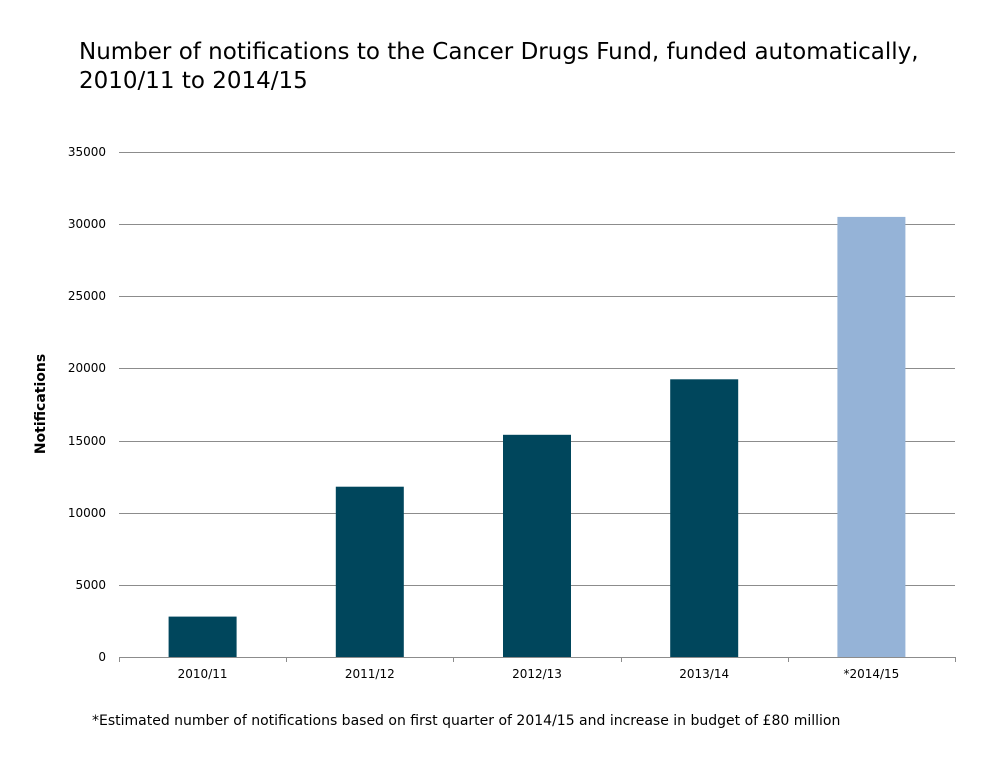 Image resolution: width=1000 pixels, height=768 pixels. I want to click on x-tick-label: 2011/12, so click(370, 674).